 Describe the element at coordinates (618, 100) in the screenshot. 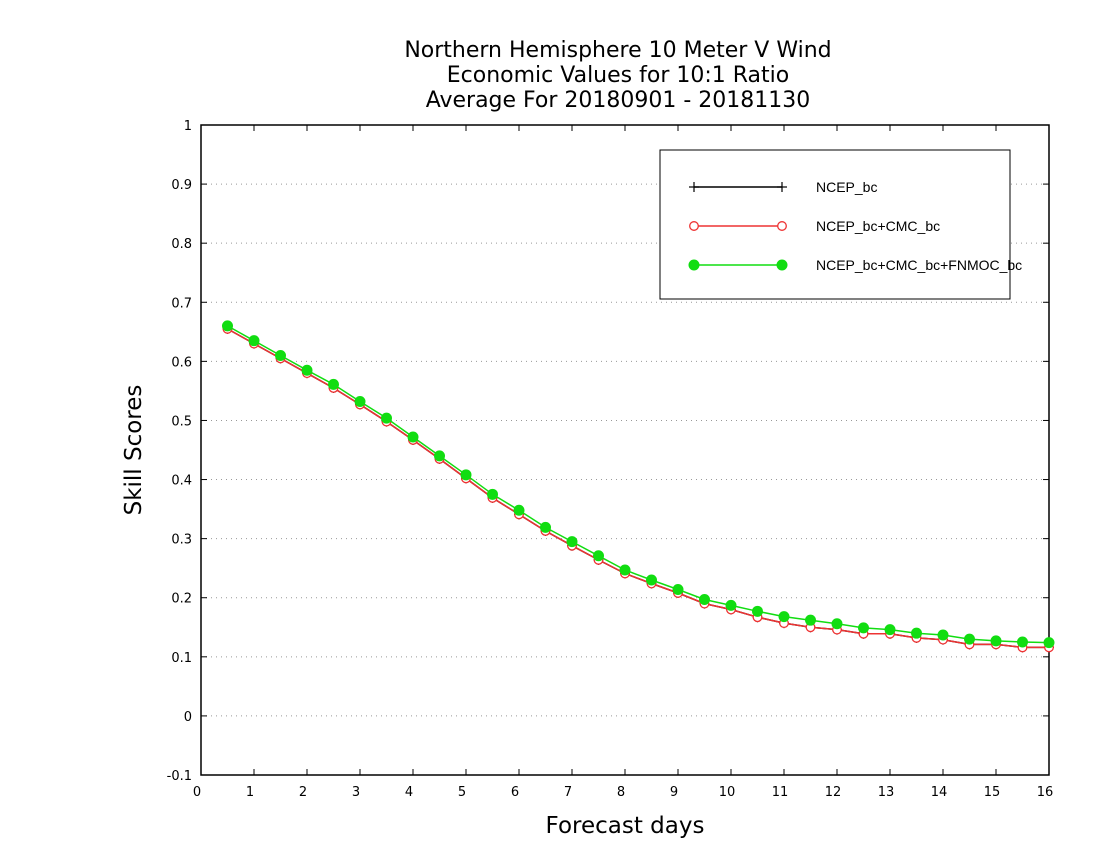

I see `chart-title-line-3: Average For 20180901 - 20181130` at that location.